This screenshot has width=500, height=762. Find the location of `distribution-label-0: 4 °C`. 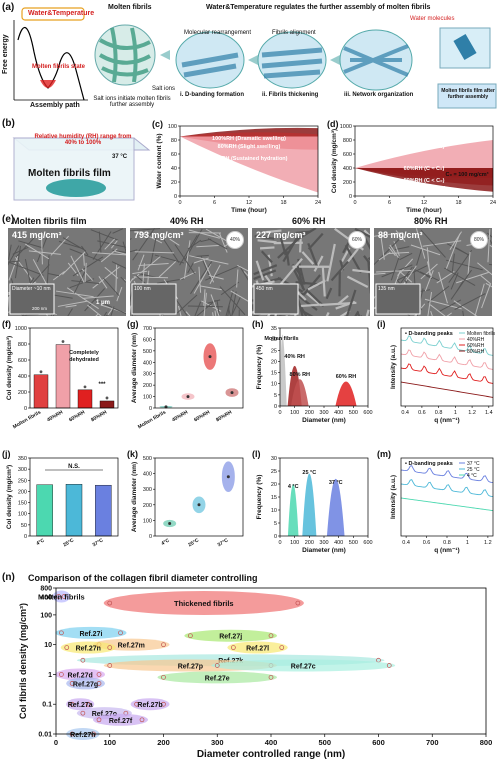

distribution-label-0: 4 °C is located at coordinates (293, 487).